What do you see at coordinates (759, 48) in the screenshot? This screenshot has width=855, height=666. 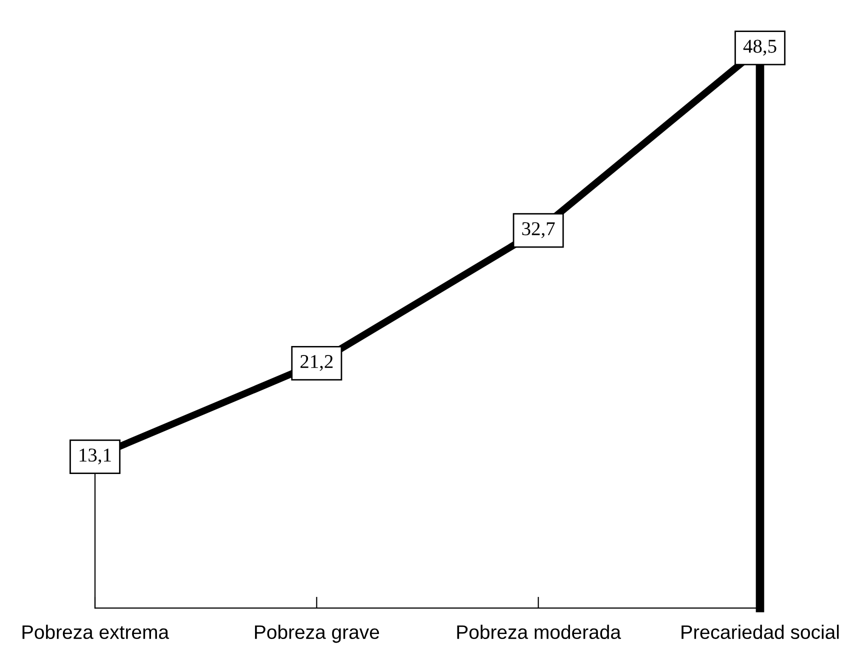 I see `data-label: 48,5` at bounding box center [759, 48].